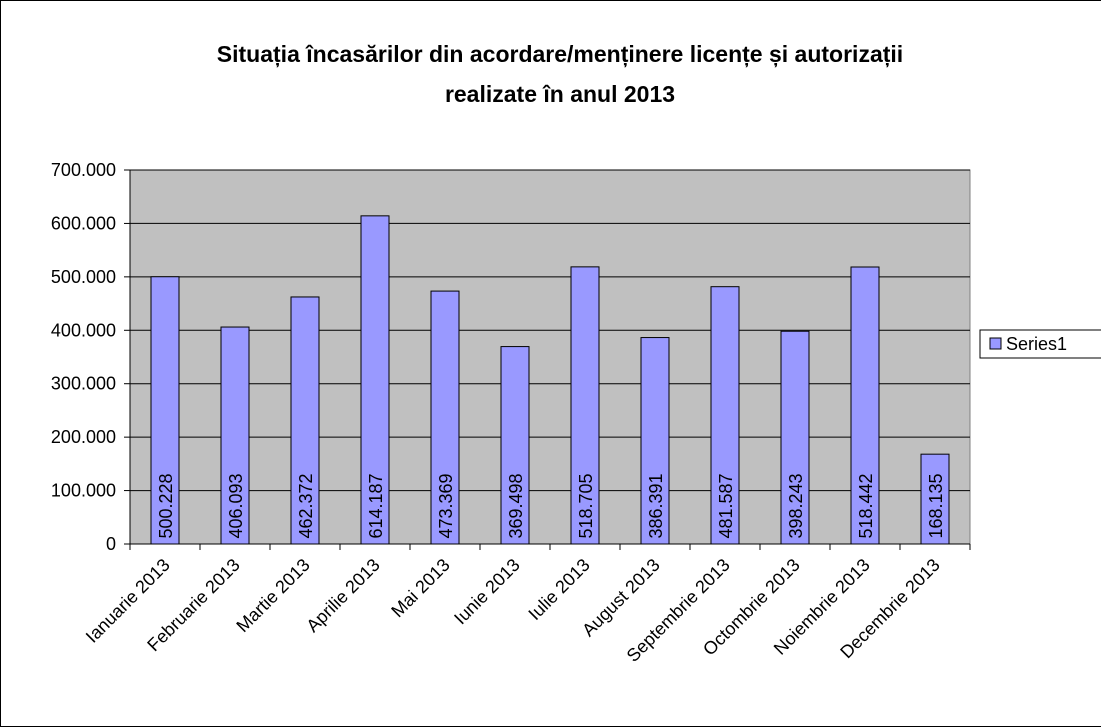 The image size is (1101, 727). What do you see at coordinates (376, 505) in the screenshot?
I see `value-label: 614.187` at bounding box center [376, 505].